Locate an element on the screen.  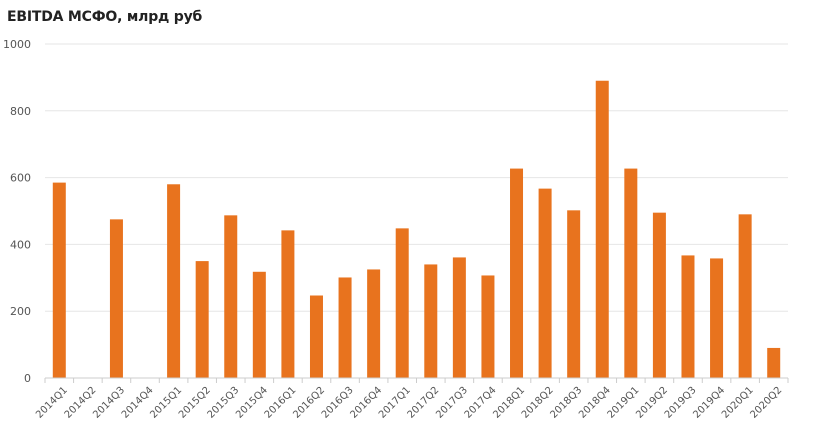
y-tick-label: 800 is located at coordinates (20, 111).